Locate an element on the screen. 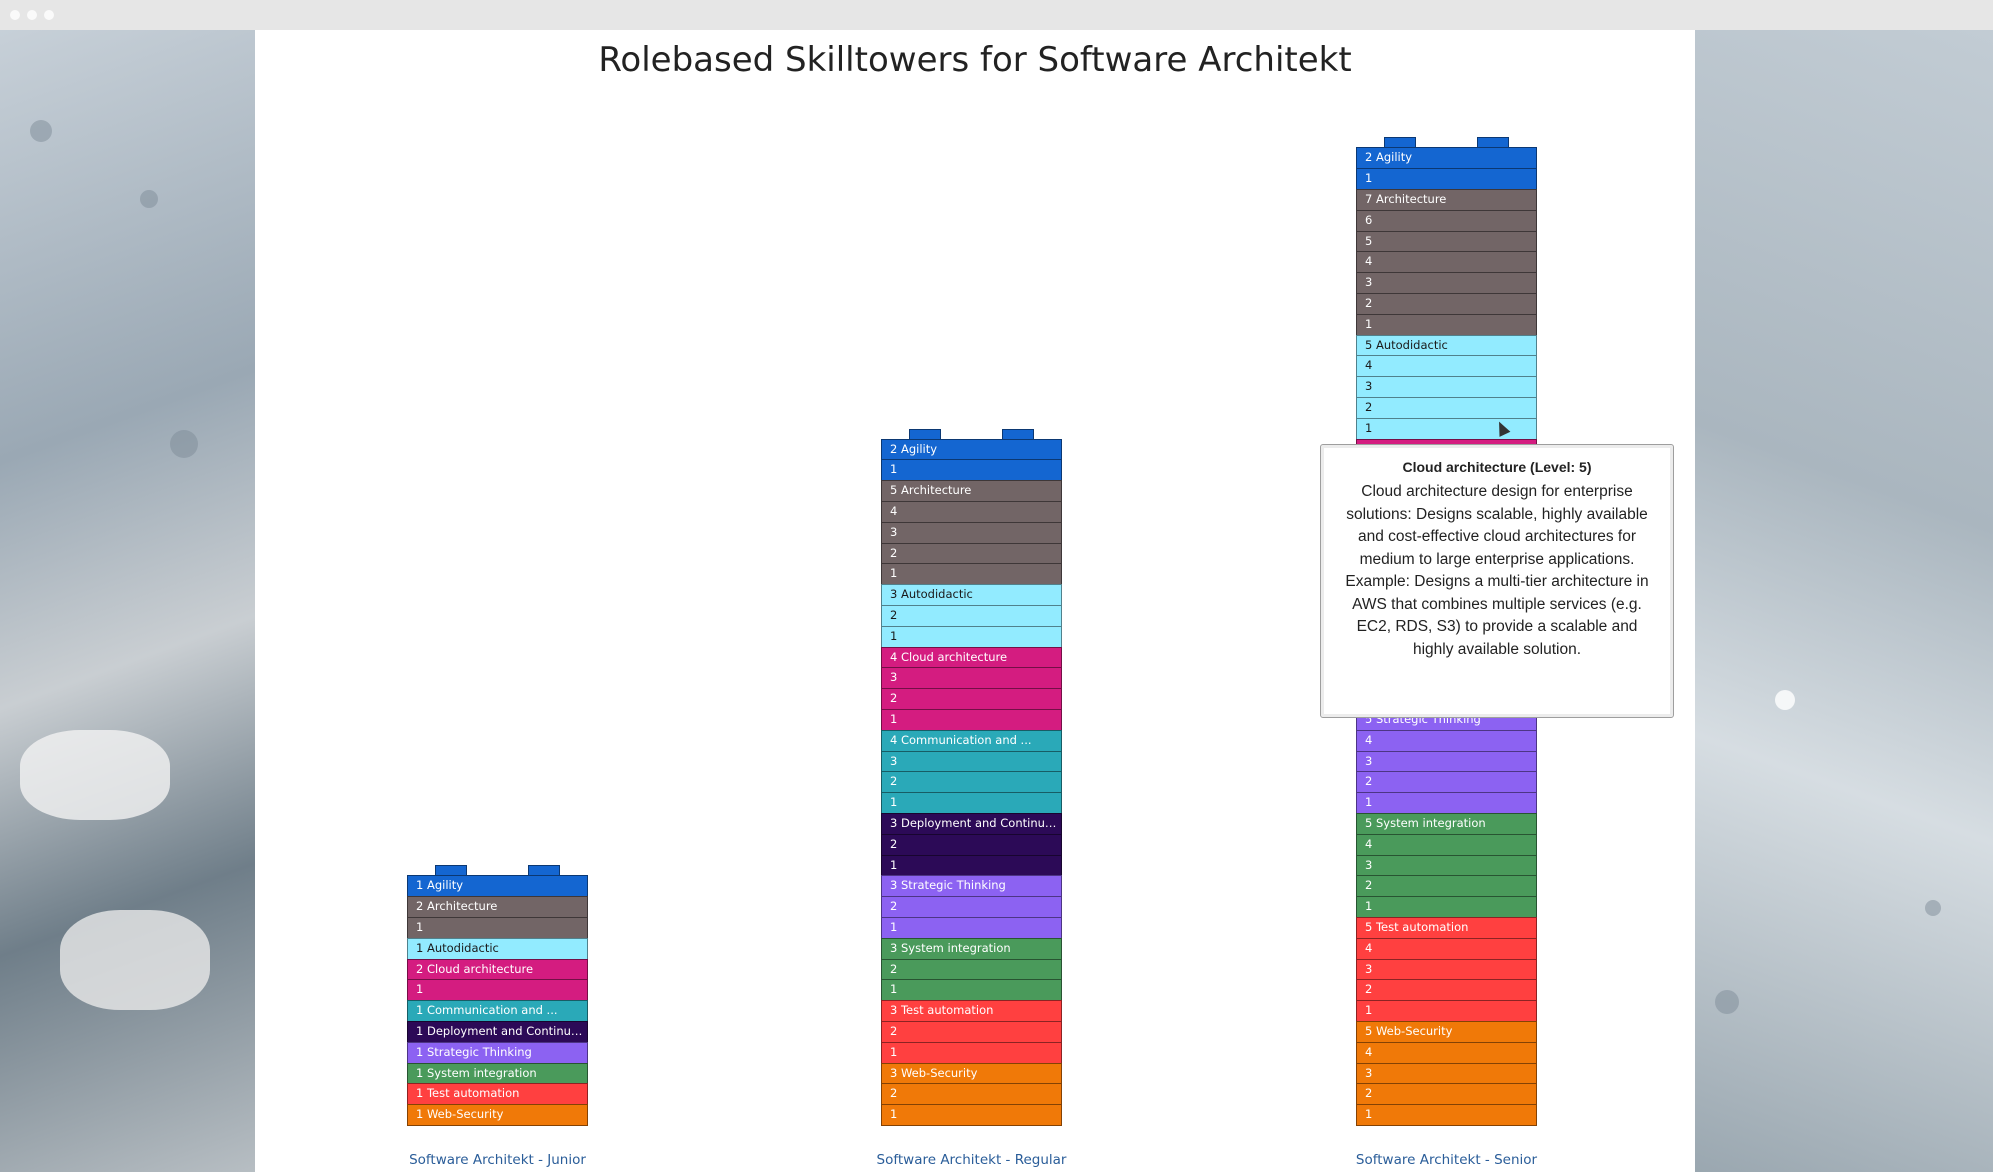 This screenshot has width=1993, height=1172. skill-segment: 2 Cloud architecture is located at coordinates (497, 969).